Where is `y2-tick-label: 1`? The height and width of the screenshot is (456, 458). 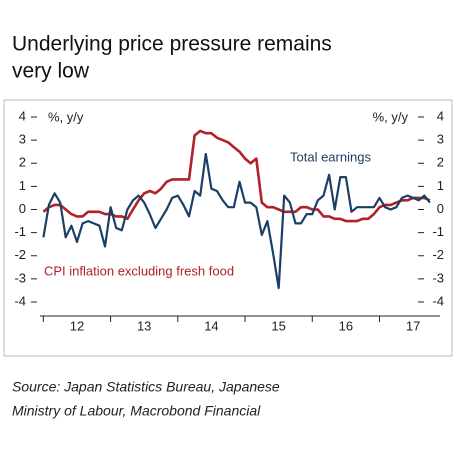 y2-tick-label: 1 is located at coordinates (440, 185).